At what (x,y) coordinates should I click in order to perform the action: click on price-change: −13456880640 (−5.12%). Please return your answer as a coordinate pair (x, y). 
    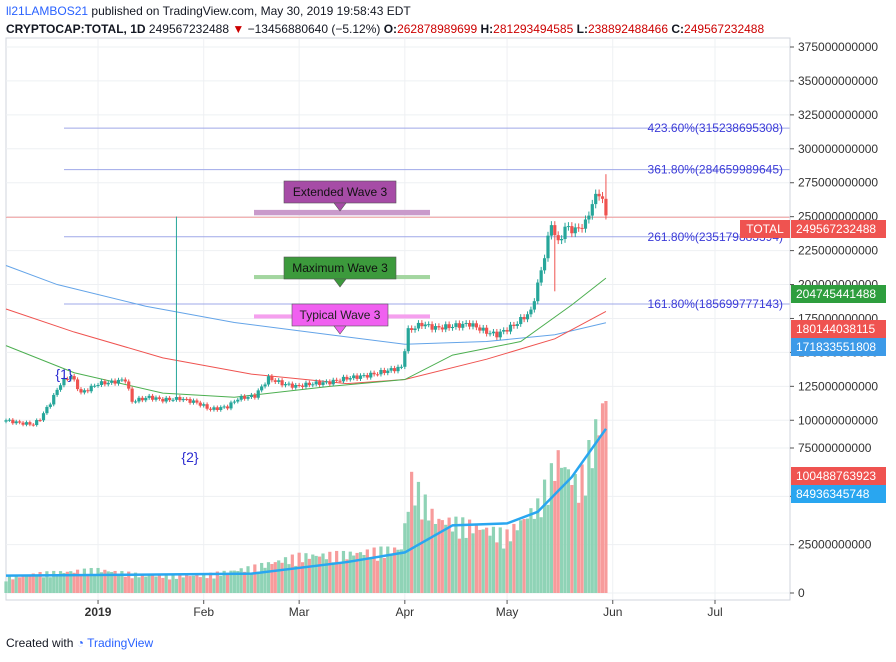
    Looking at the image, I should click on (314, 29).